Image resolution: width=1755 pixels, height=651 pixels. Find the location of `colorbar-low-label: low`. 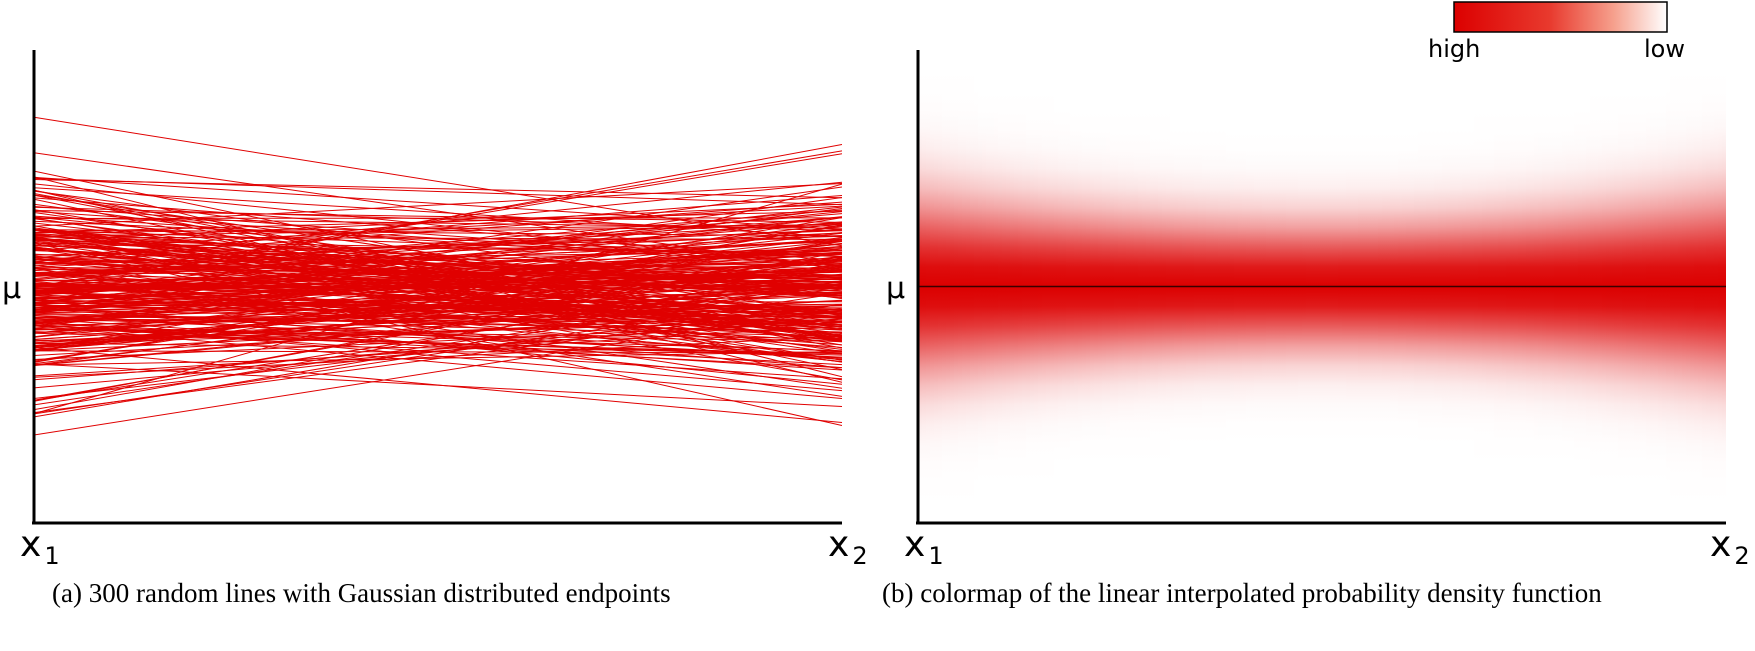

colorbar-low-label: low is located at coordinates (1664, 49).